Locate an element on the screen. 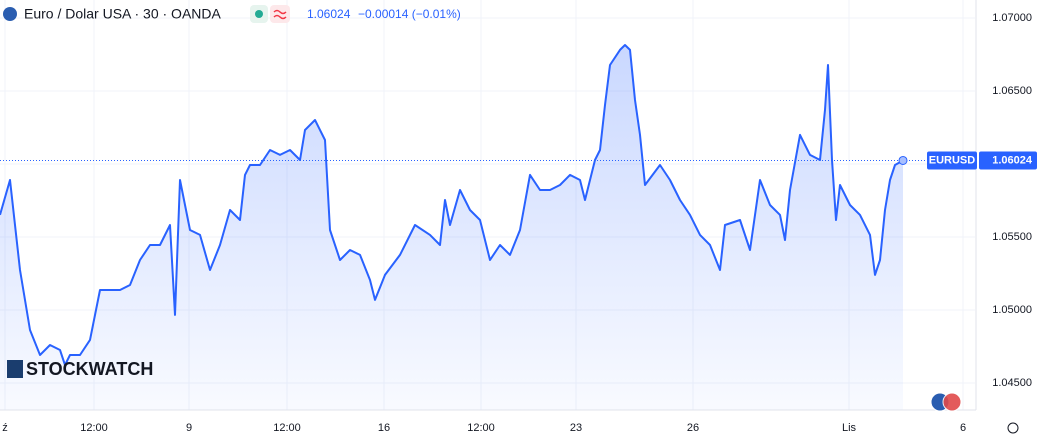  watermark: STOCKWATCH is located at coordinates (89, 369).